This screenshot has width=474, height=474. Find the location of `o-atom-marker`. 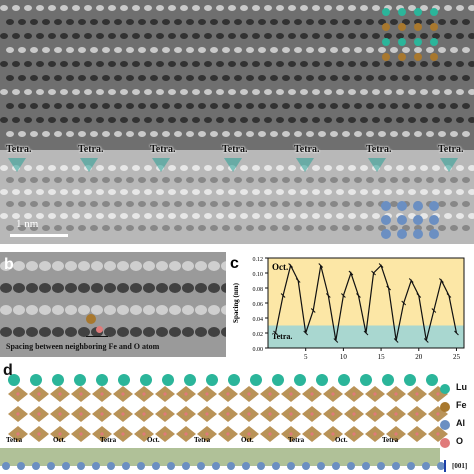

o-atom-marker is located at coordinates (99, 329).